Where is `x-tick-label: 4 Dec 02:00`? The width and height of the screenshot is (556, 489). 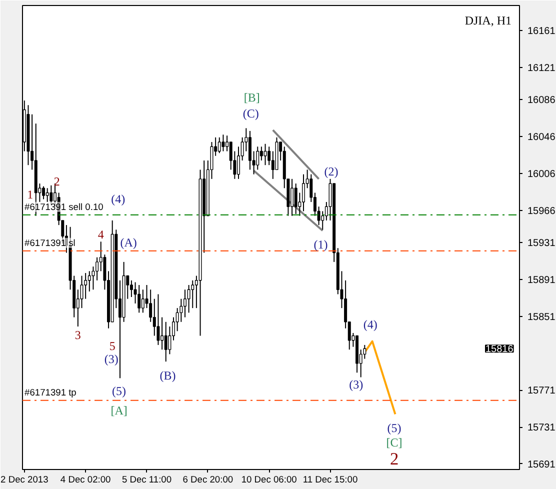 x-tick-label: 4 Dec 02:00 is located at coordinates (85, 479).